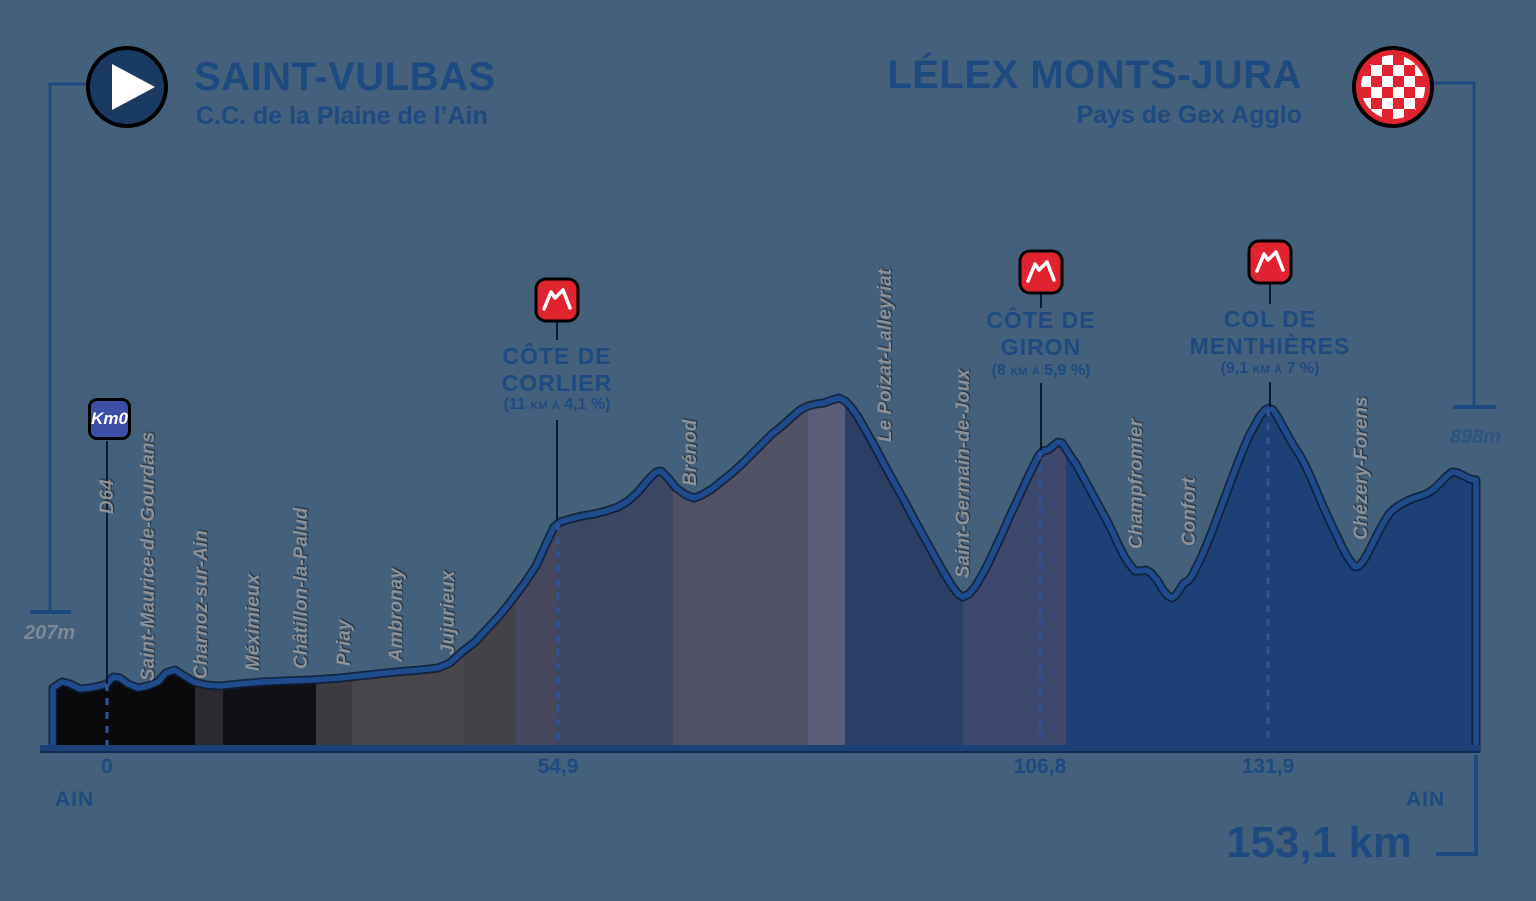  Describe the element at coordinates (557, 404) in the screenshot. I see `climb-spec: (11 km à 4,1 %)` at that location.